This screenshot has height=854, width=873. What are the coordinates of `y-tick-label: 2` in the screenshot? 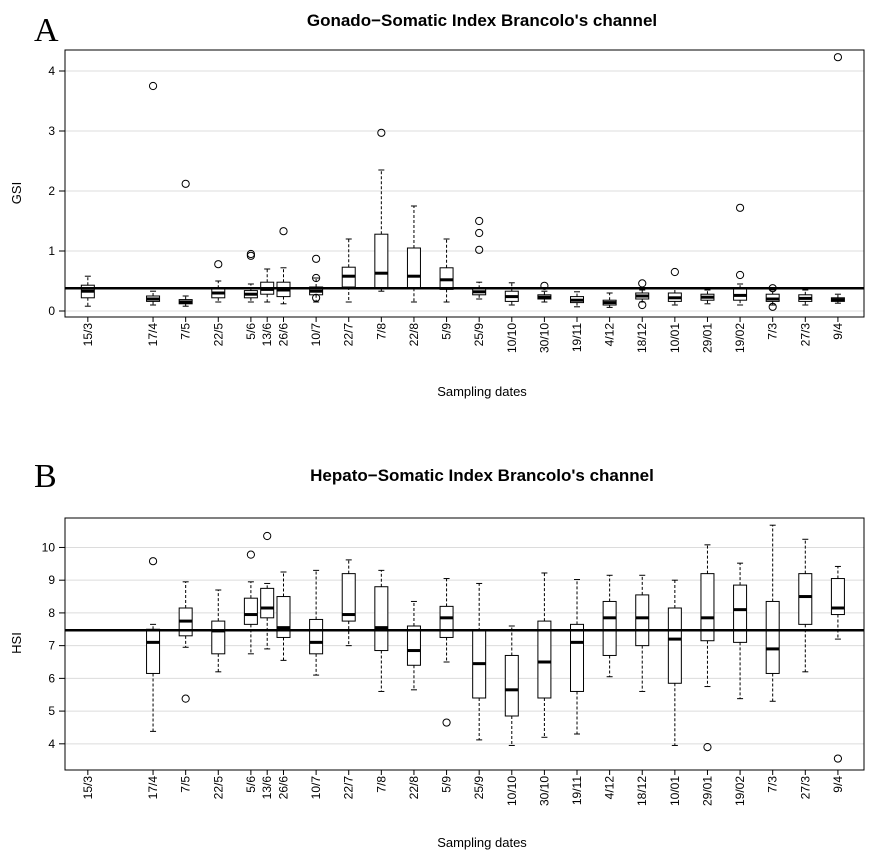 It's located at (51, 191).